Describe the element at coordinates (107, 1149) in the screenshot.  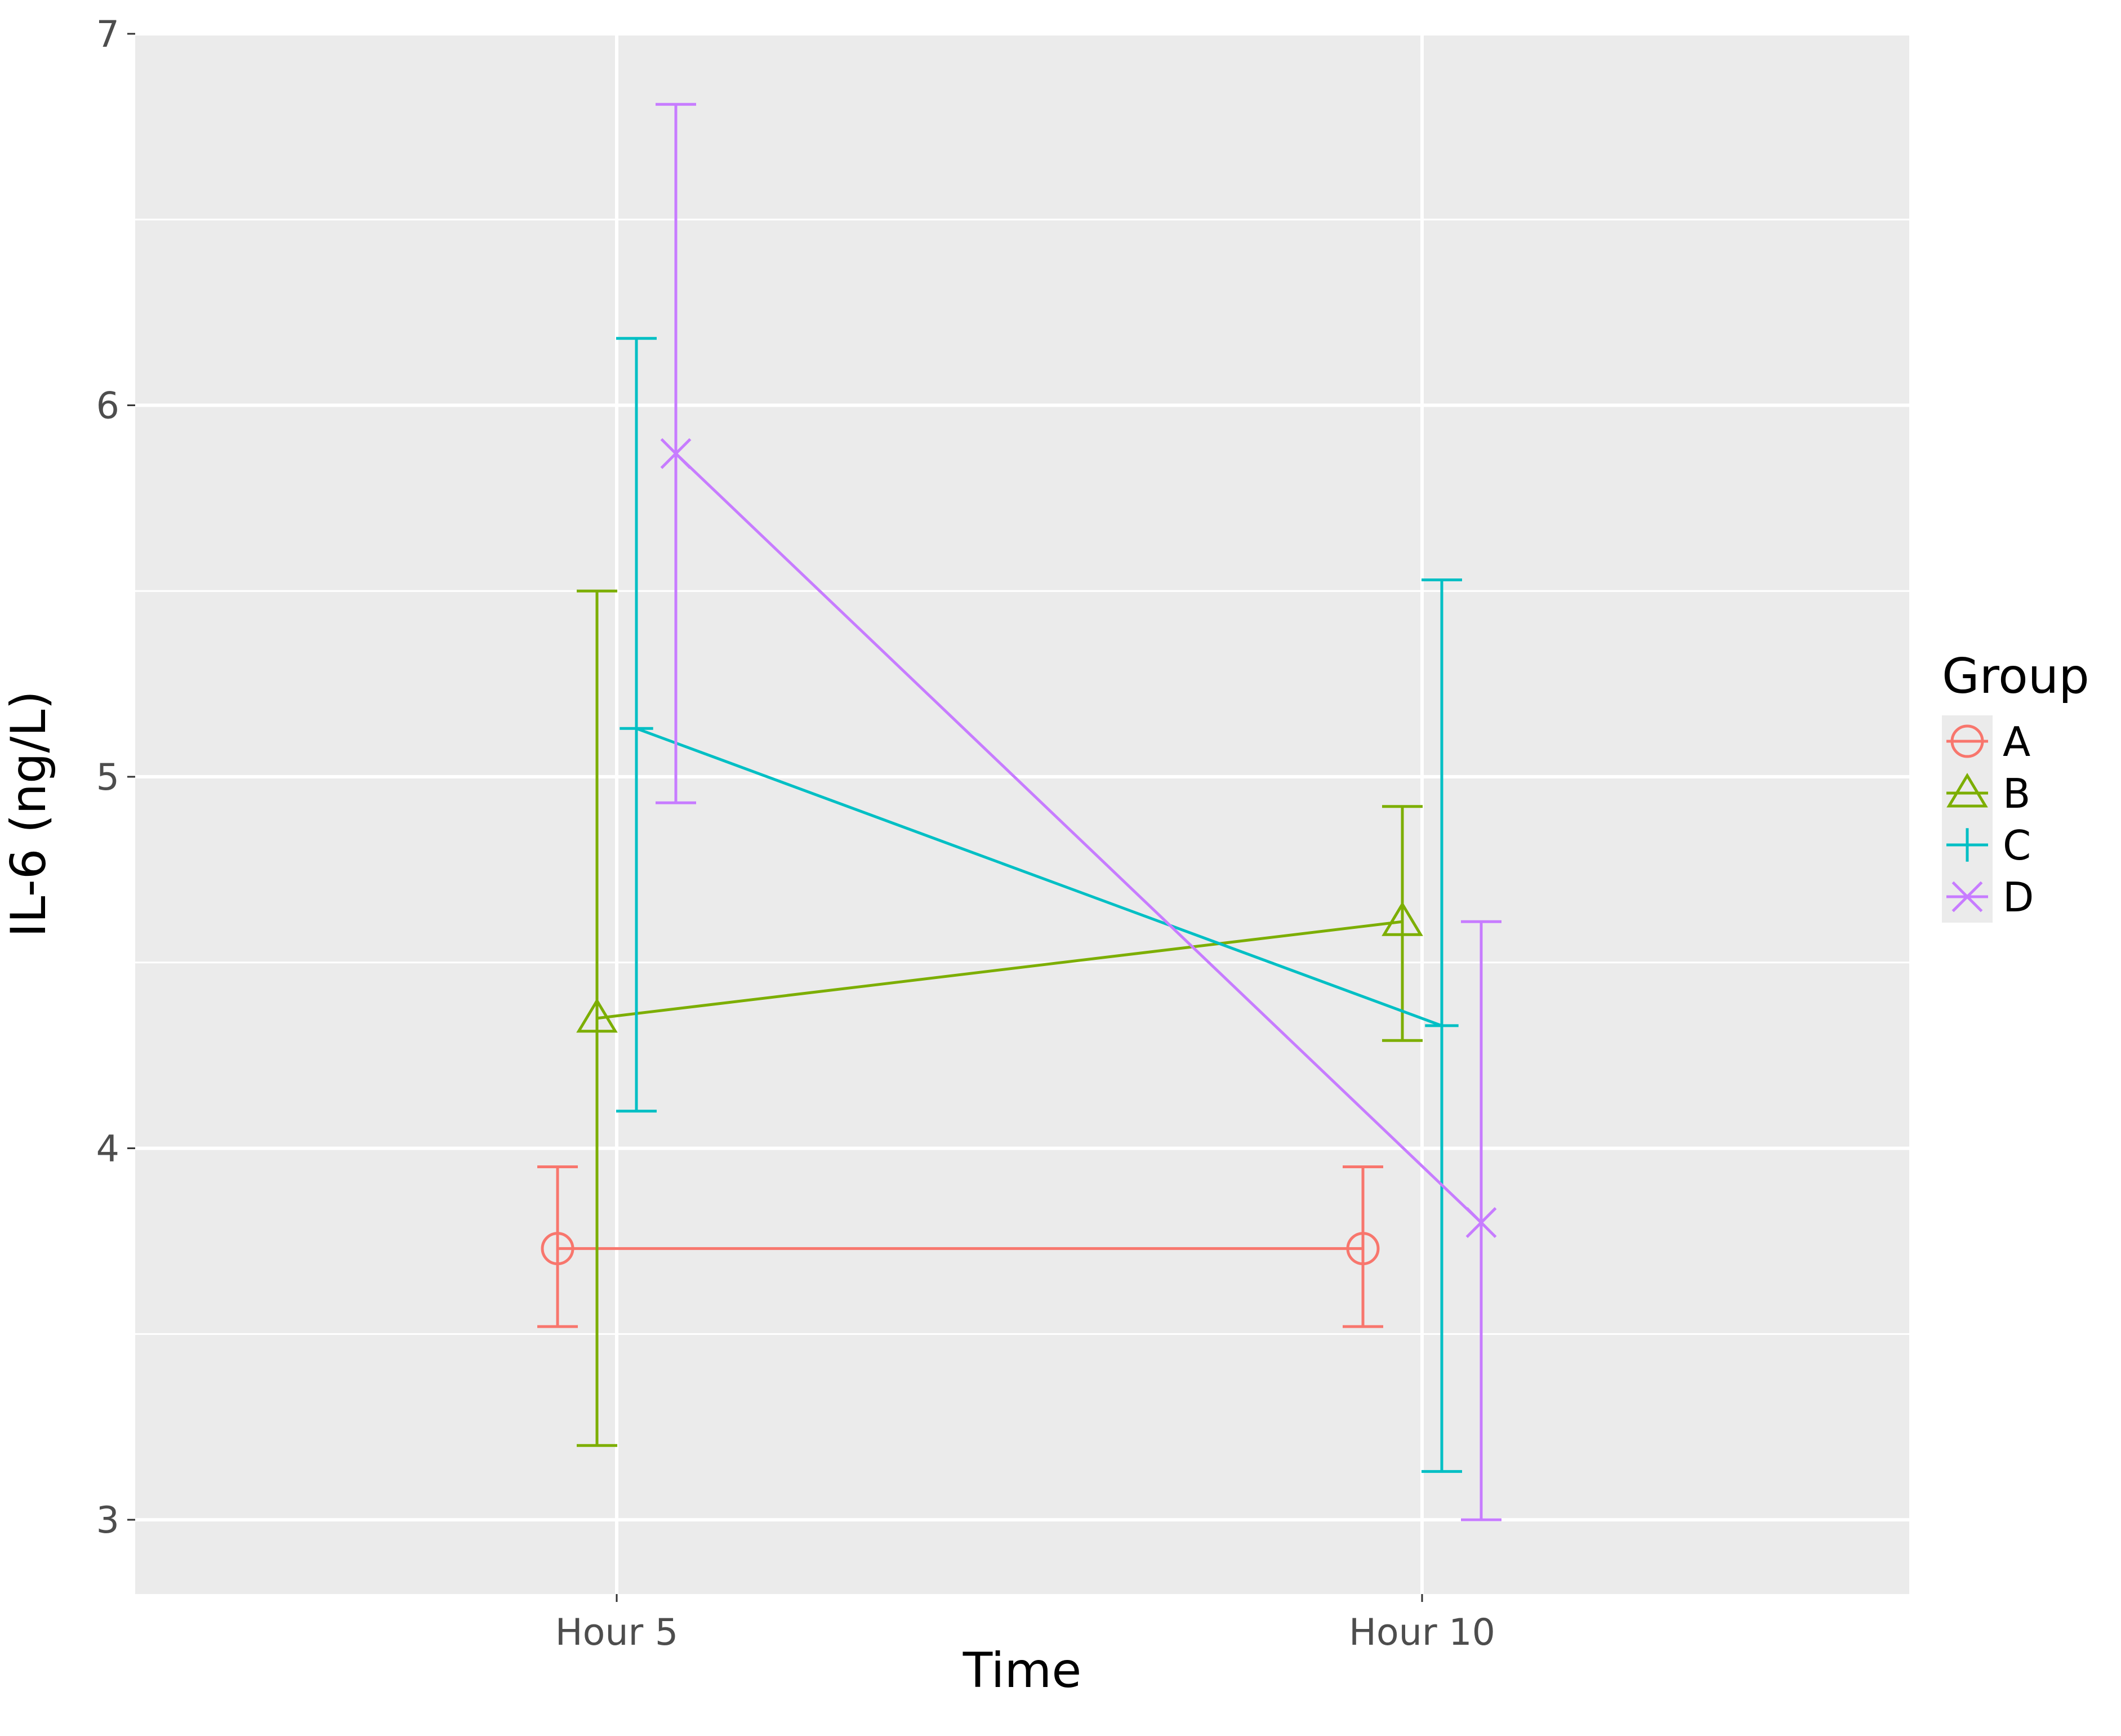
I see `y-tick-label: 4` at that location.